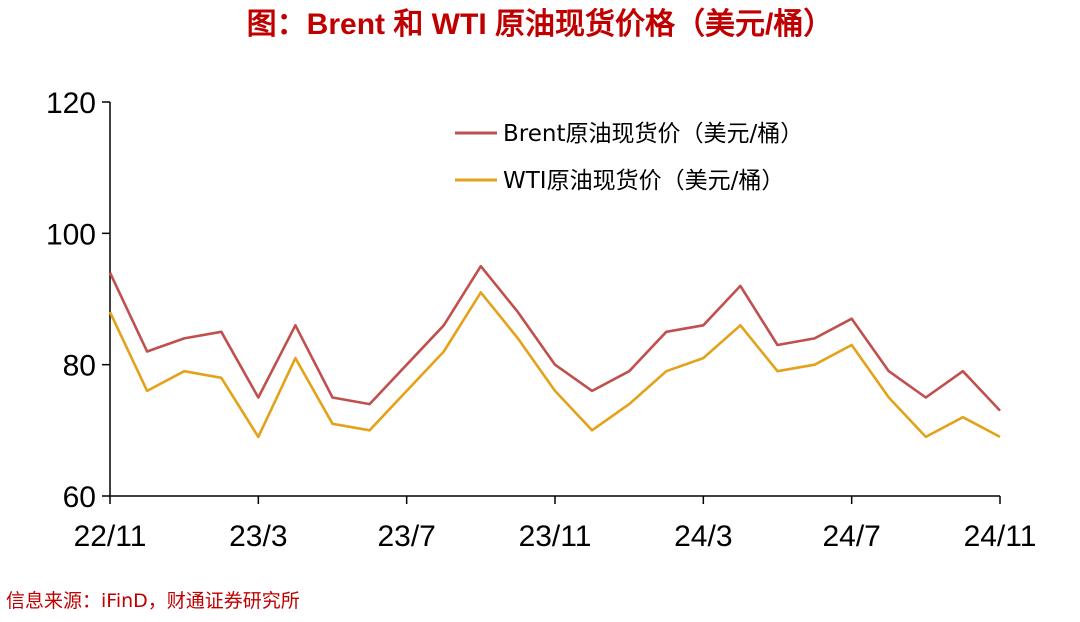  I want to click on x-tick-label: 24/7, so click(851, 536).